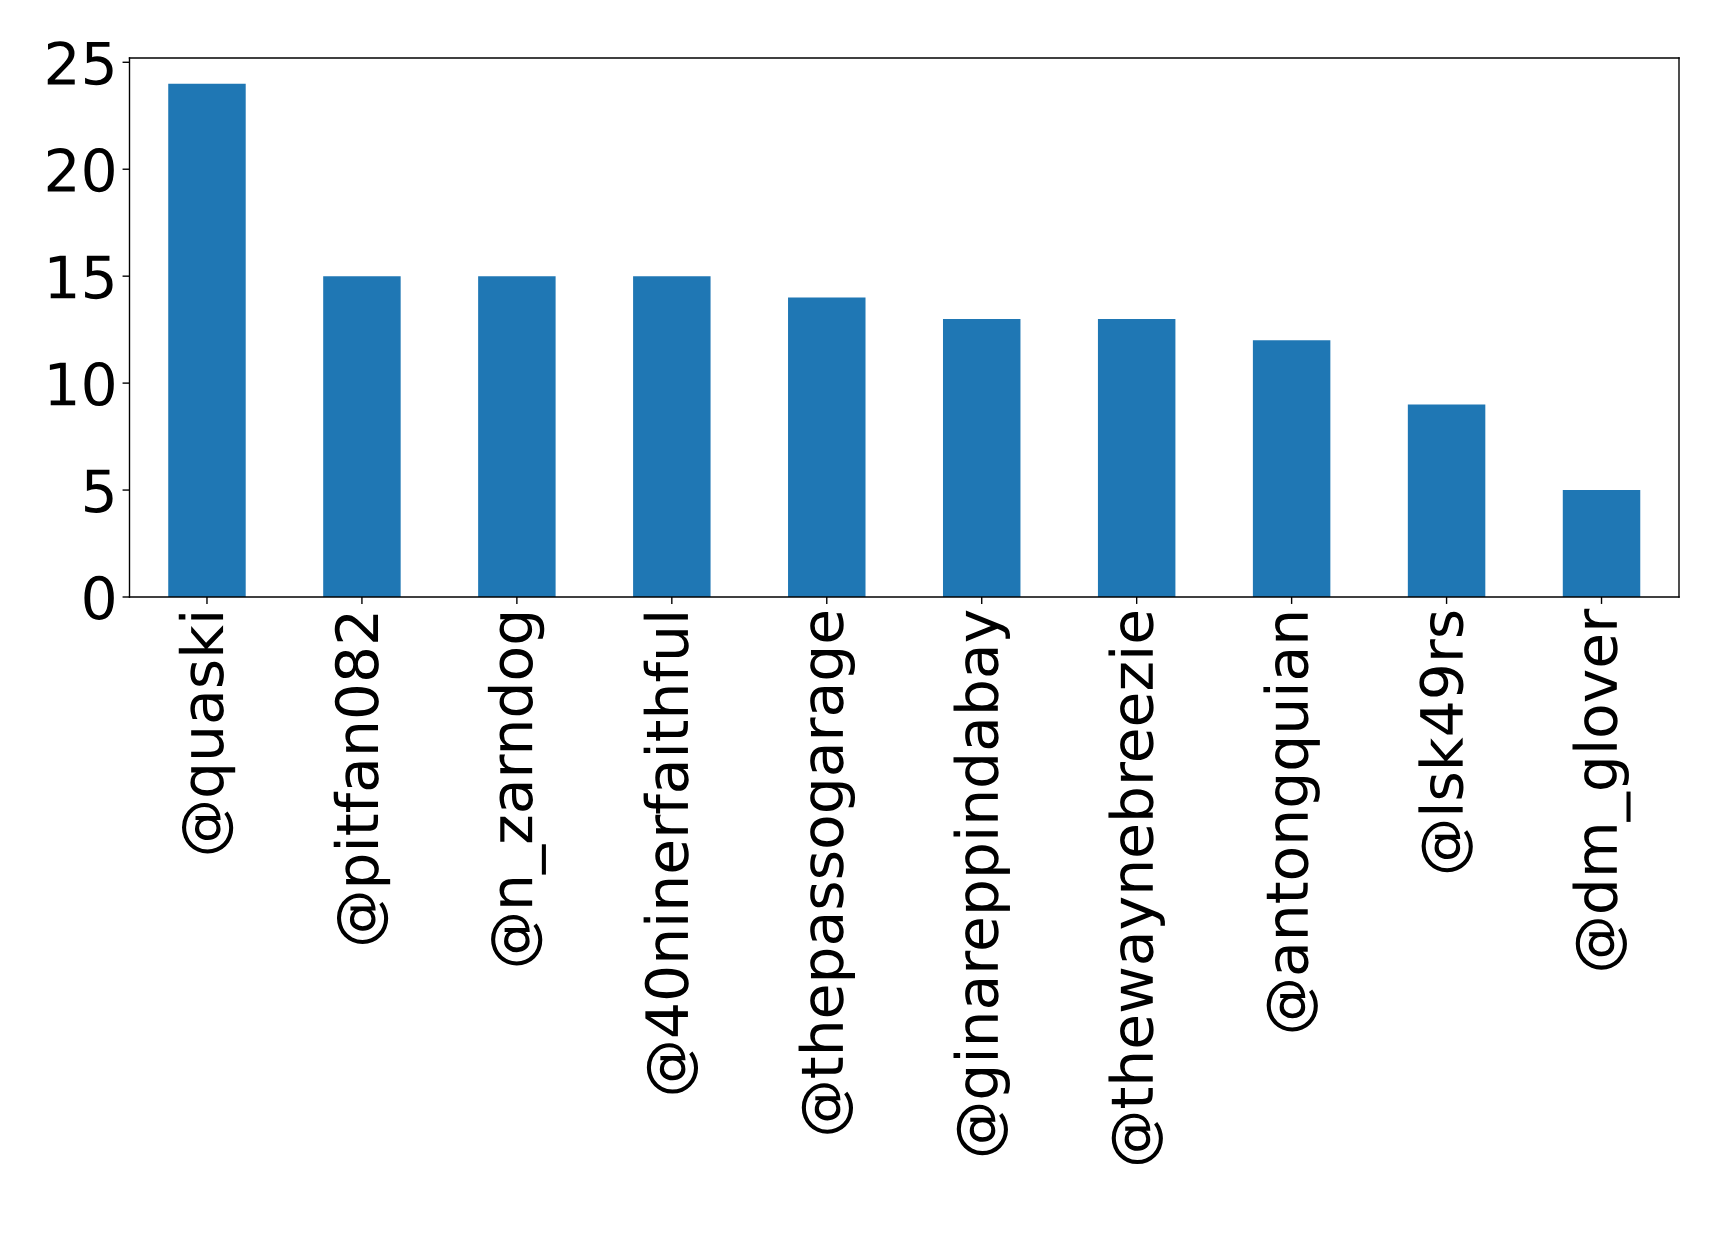 This screenshot has width=1719, height=1246. What do you see at coordinates (1601, 789) in the screenshot?
I see `x-tick-label: @dm_glover` at bounding box center [1601, 789].